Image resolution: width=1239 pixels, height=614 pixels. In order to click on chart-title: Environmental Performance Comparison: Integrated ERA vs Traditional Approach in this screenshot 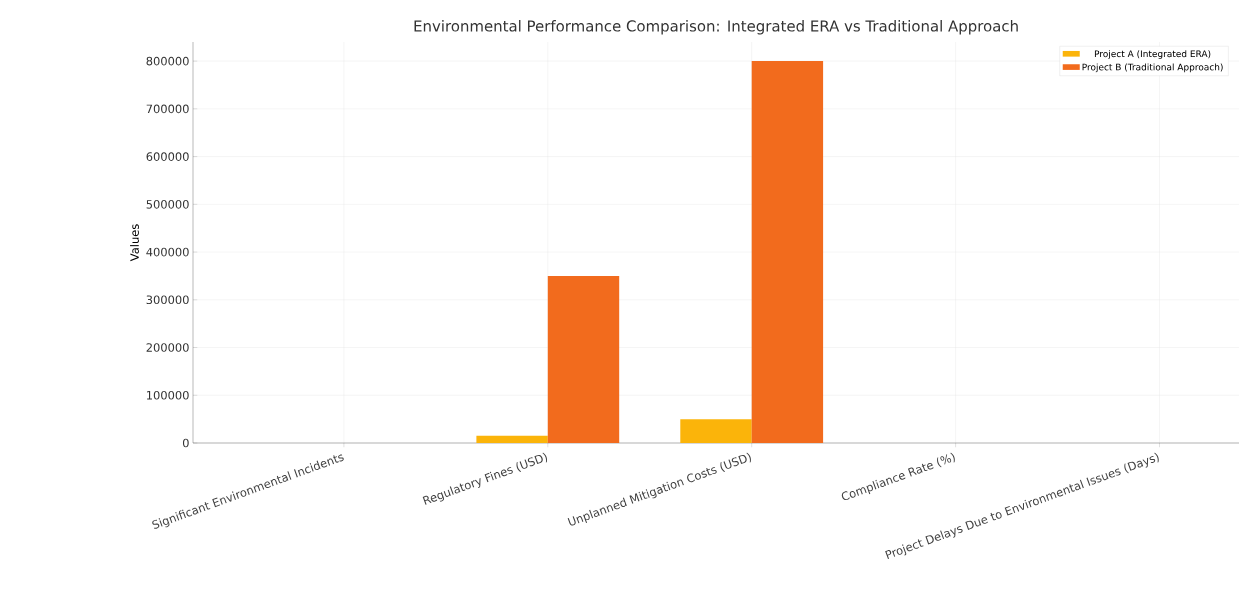, I will do `click(716, 27)`.